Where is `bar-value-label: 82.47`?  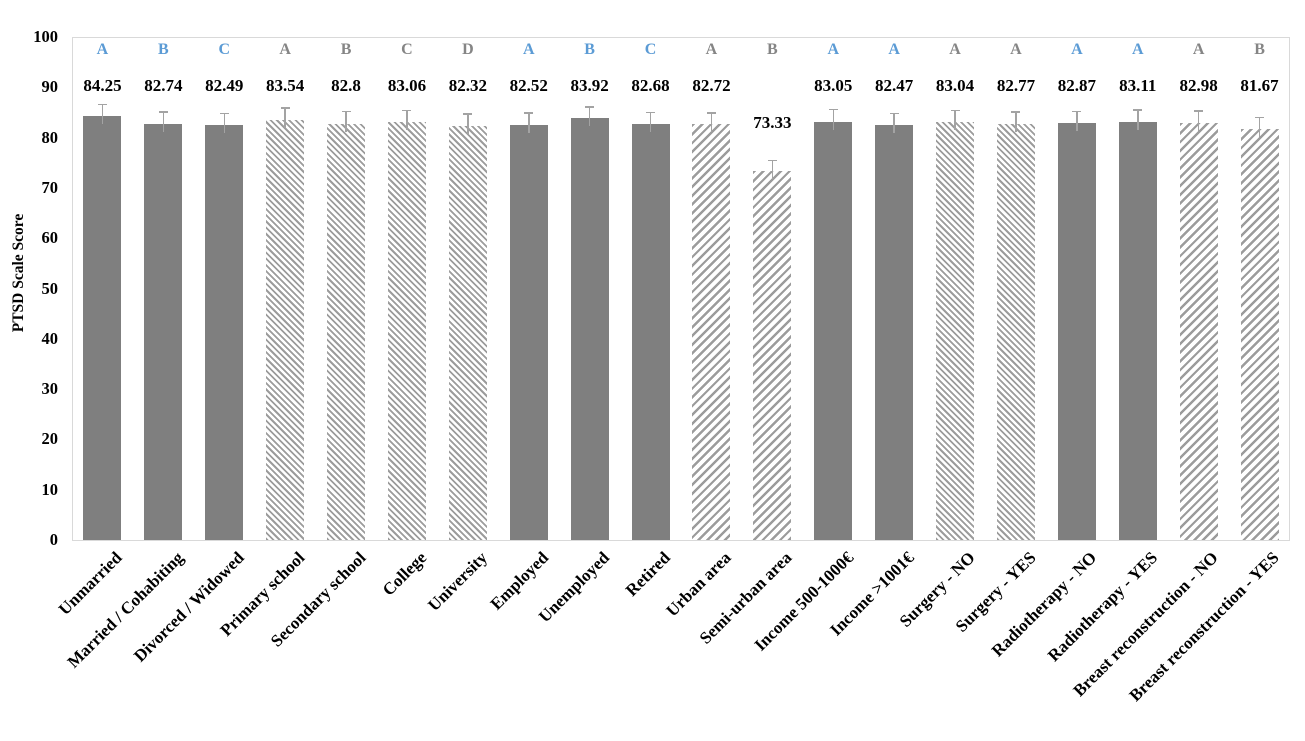 bar-value-label: 82.47 is located at coordinates (894, 85).